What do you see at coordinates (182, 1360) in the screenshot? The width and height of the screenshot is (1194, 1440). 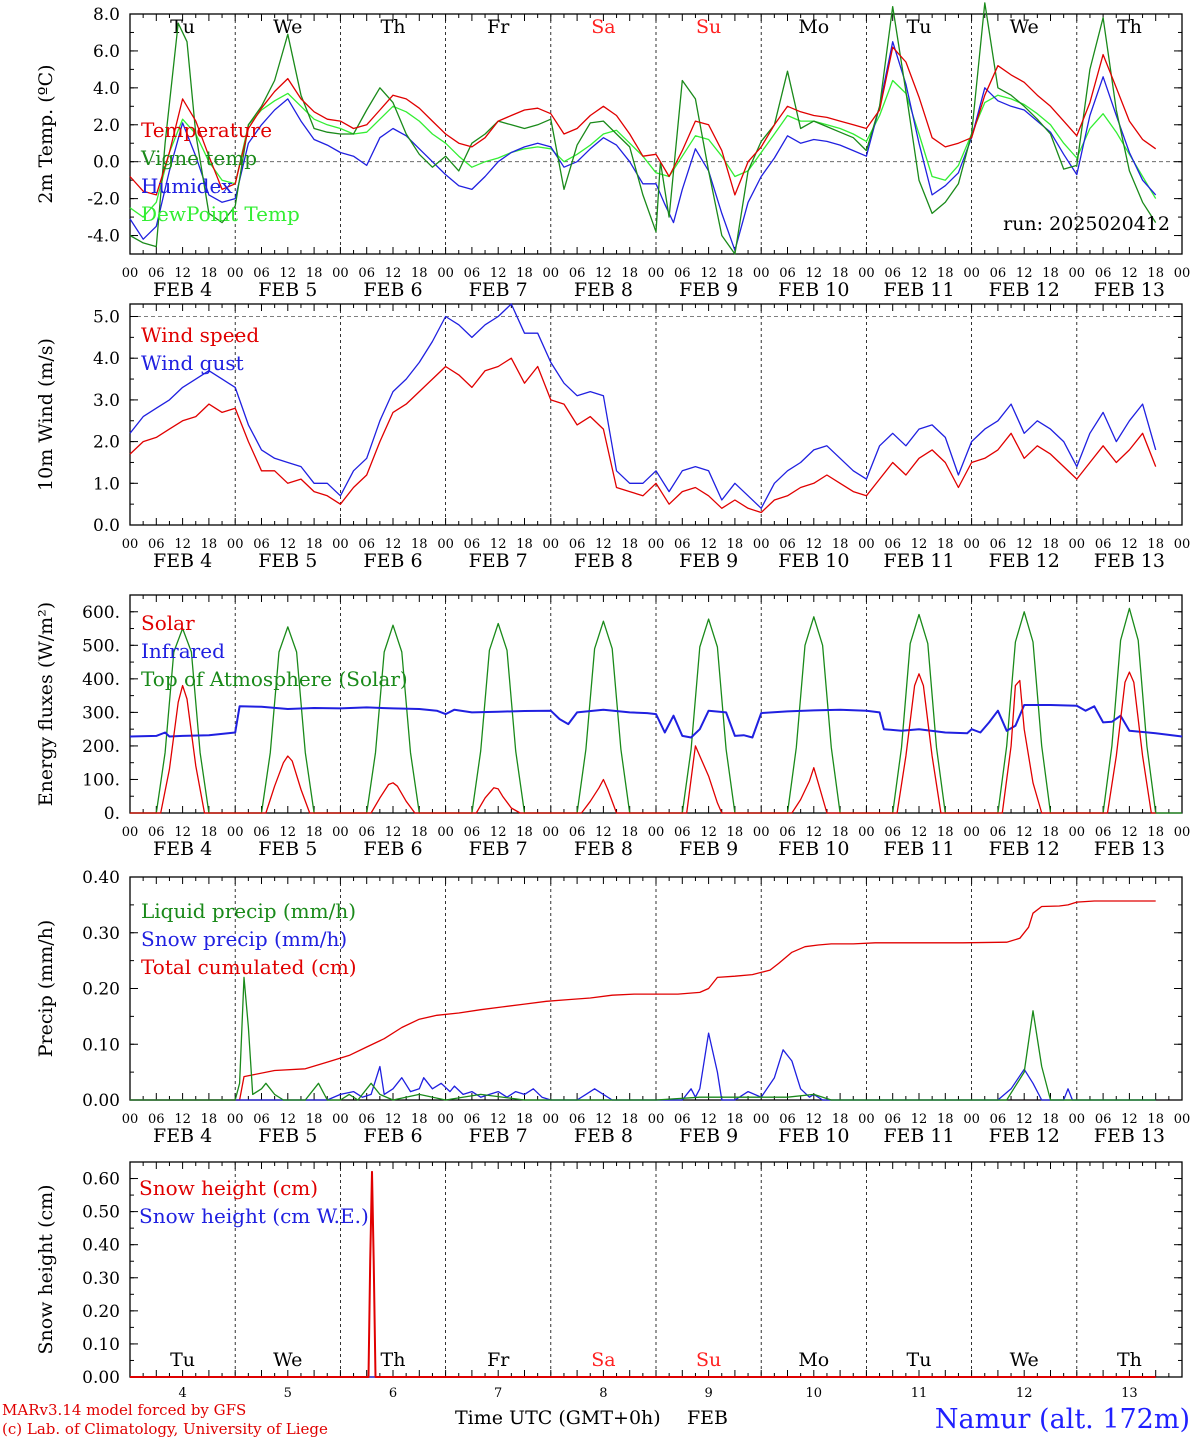 I see `weekday-label: Tu` at bounding box center [182, 1360].